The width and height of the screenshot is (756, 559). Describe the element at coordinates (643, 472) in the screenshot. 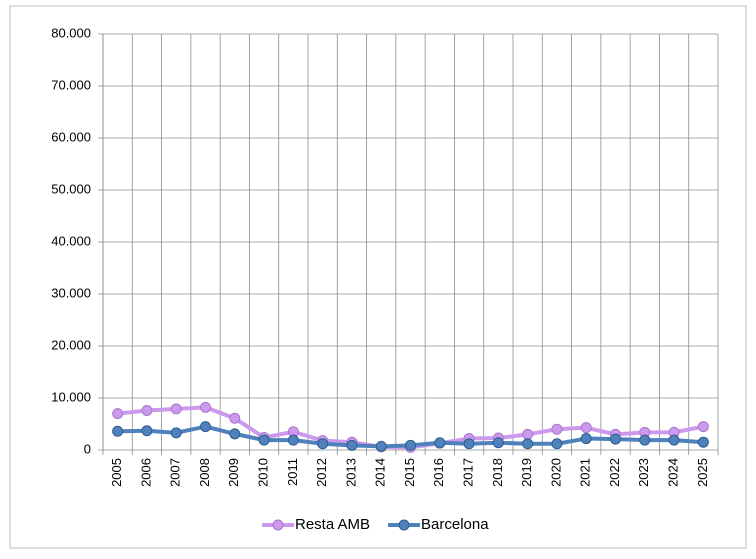

I see `x-tick-label: 2023` at that location.